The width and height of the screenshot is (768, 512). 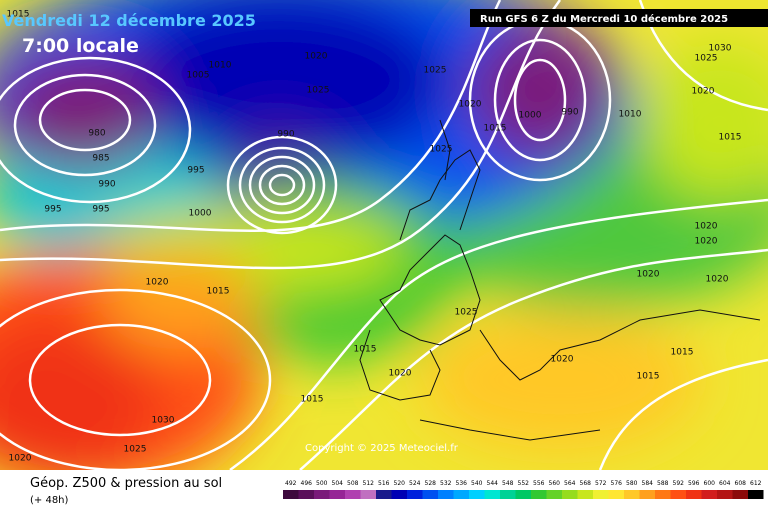 I want to click on legend-label: 508, so click(x=353, y=483).